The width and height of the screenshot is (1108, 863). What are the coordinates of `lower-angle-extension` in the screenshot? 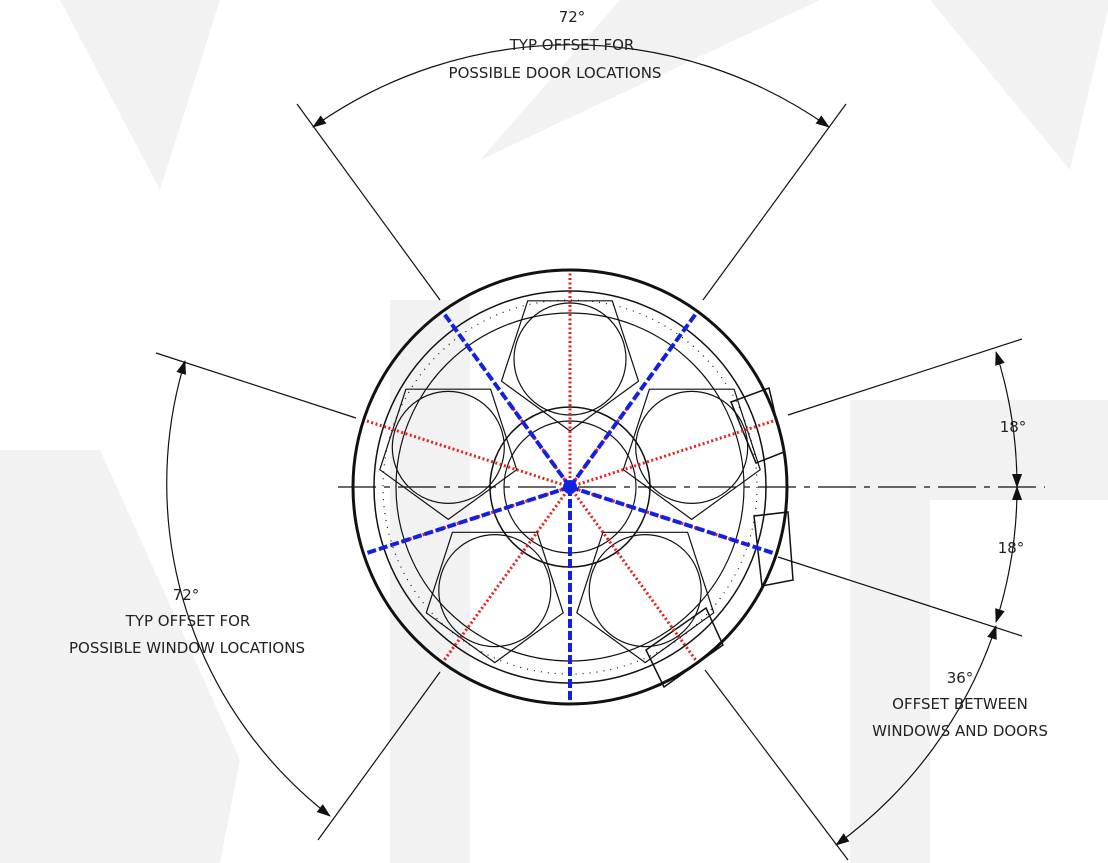 It's located at (900, 596).